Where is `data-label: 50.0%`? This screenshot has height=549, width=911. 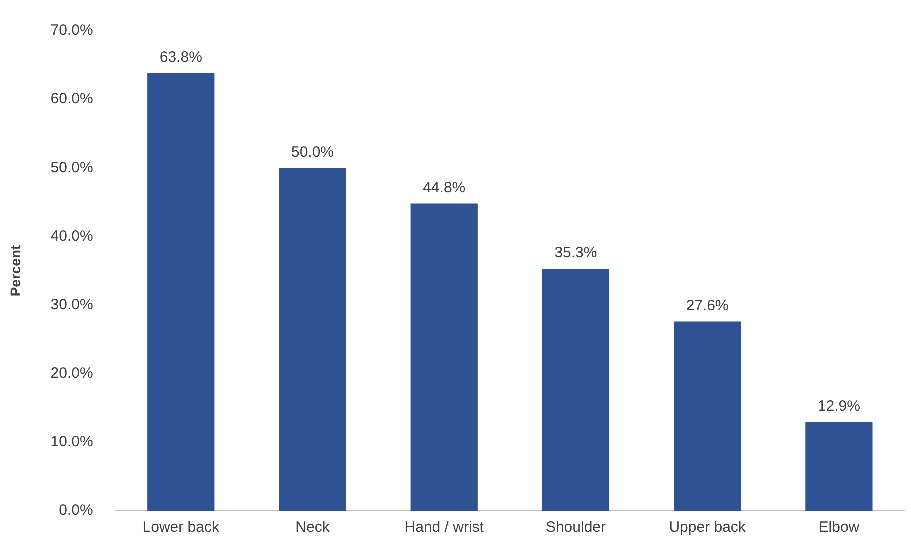
data-label: 50.0% is located at coordinates (312, 152).